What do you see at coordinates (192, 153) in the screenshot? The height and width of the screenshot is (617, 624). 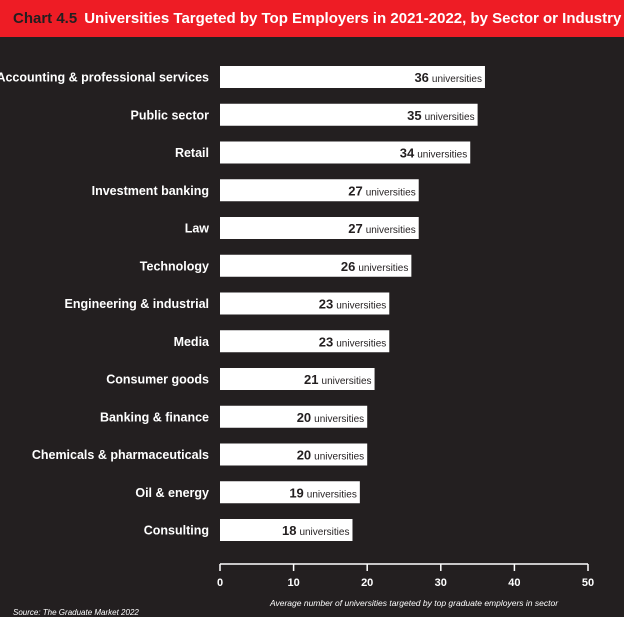 I see `category-label: Retail` at bounding box center [192, 153].